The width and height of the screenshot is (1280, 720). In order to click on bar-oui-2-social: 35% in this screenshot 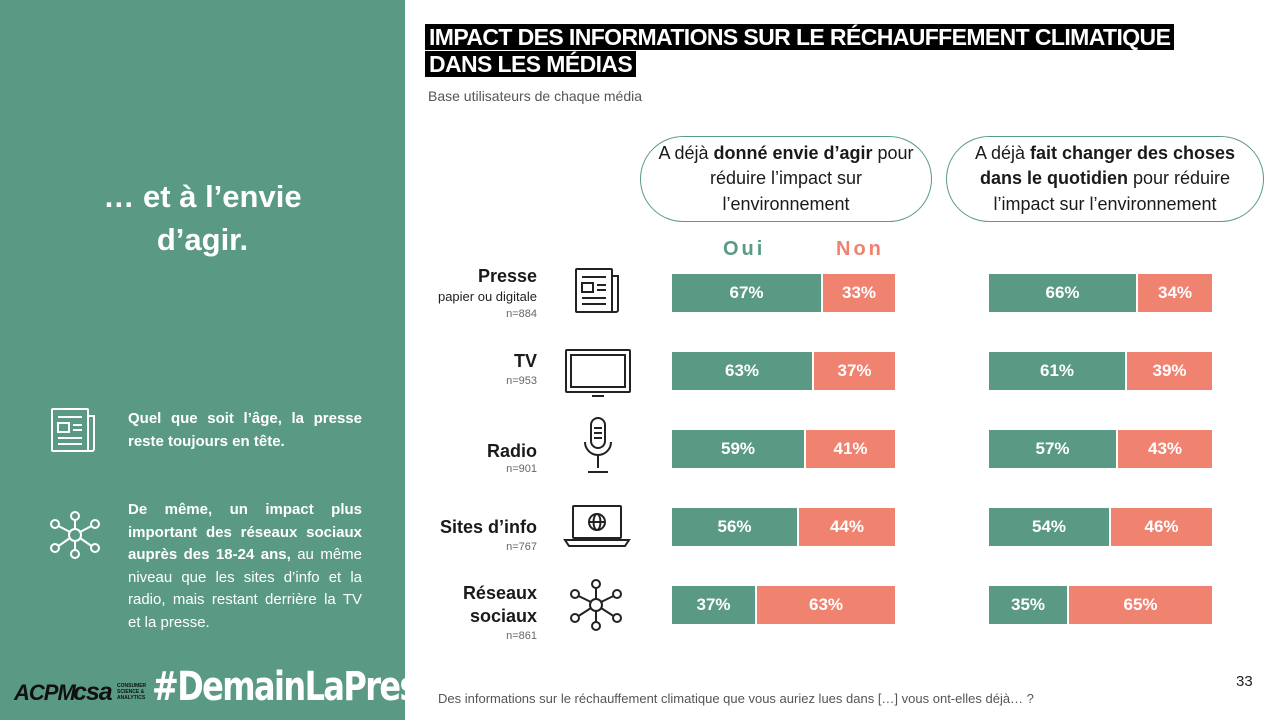, I will do `click(1028, 605)`.